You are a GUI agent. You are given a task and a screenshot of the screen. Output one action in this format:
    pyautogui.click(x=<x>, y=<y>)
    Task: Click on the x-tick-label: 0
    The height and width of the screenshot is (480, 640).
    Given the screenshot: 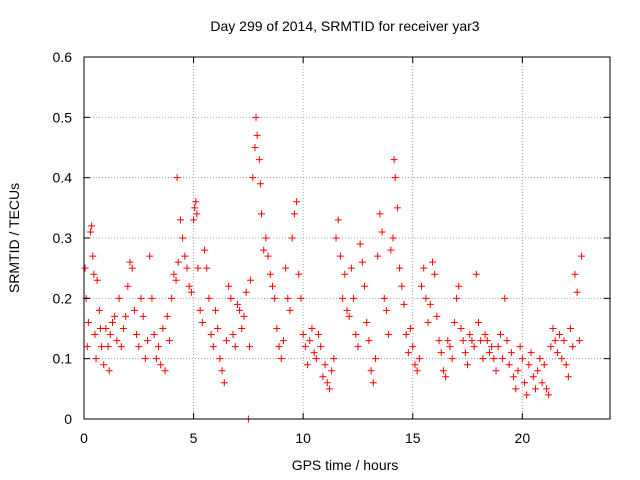 What is the action you would take?
    pyautogui.click(x=84, y=438)
    